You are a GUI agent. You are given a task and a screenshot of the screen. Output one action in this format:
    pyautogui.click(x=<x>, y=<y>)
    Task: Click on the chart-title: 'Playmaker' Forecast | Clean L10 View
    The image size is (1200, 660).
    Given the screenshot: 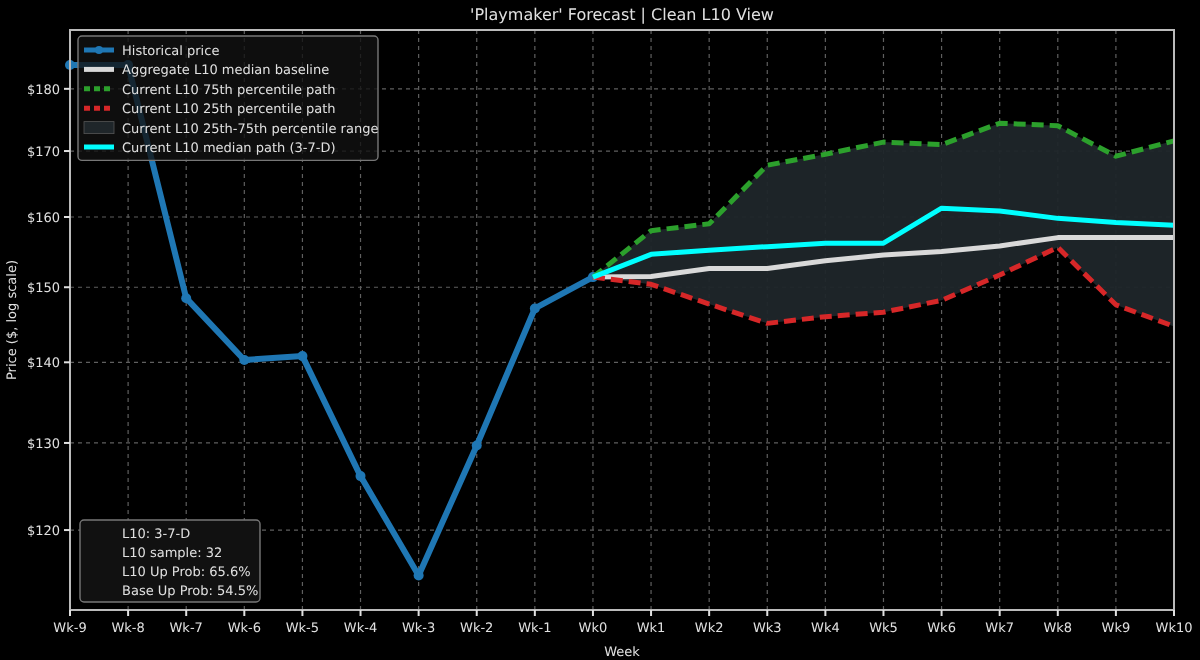 What is the action you would take?
    pyautogui.click(x=622, y=15)
    